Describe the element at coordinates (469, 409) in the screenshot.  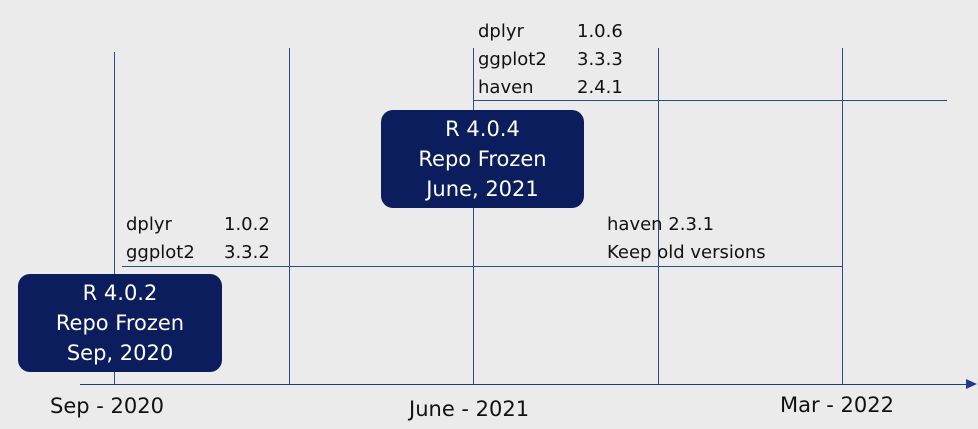
I see `tick-label-middle: June - 2021` at that location.